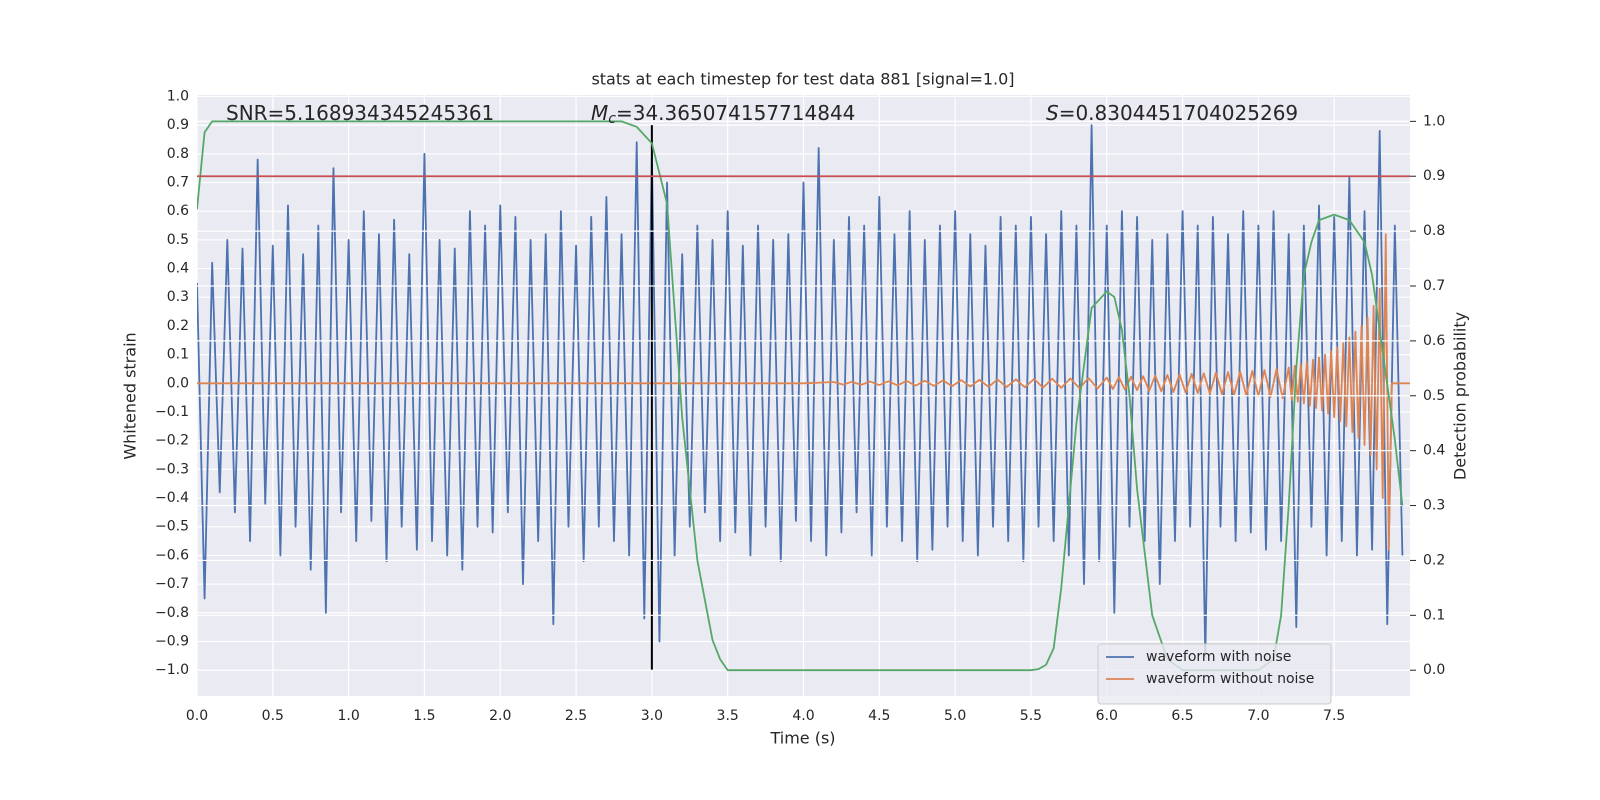 This screenshot has height=800, width=1600. What do you see at coordinates (178, 355) in the screenshot?
I see `y-tick-label: 0.1` at bounding box center [178, 355].